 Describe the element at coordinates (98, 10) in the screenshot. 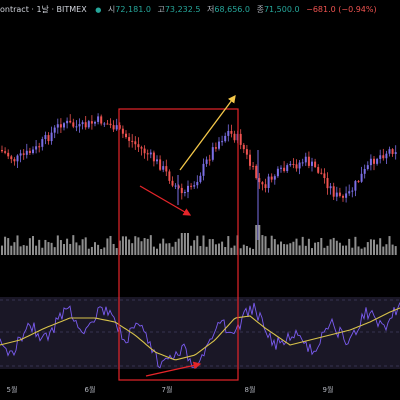

I see `market-status-icon: ●` at that location.